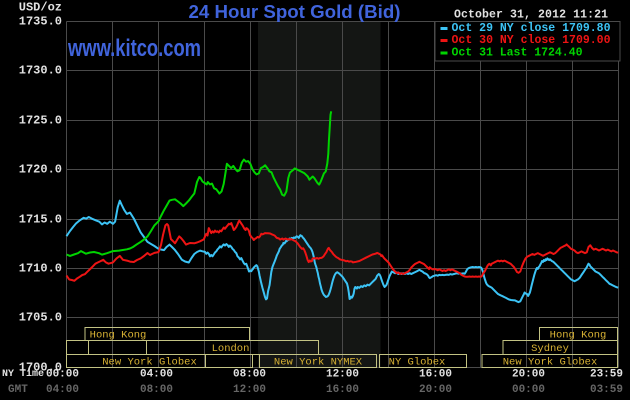  Describe the element at coordinates (23, 374) in the screenshot. I see `svg-text: NY Time` at that location.